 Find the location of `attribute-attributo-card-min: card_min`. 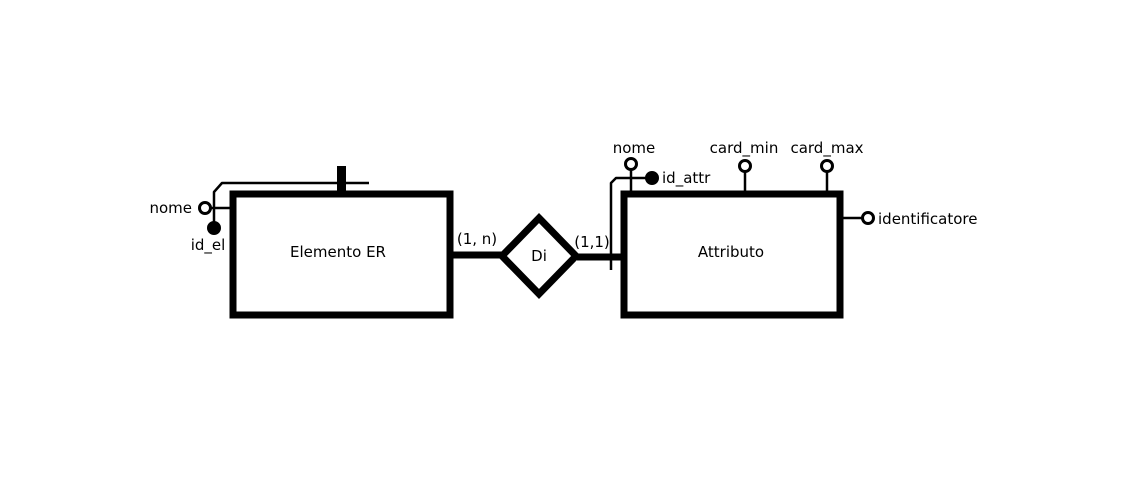

attribute-attributo-card-min: card_min is located at coordinates (744, 165).